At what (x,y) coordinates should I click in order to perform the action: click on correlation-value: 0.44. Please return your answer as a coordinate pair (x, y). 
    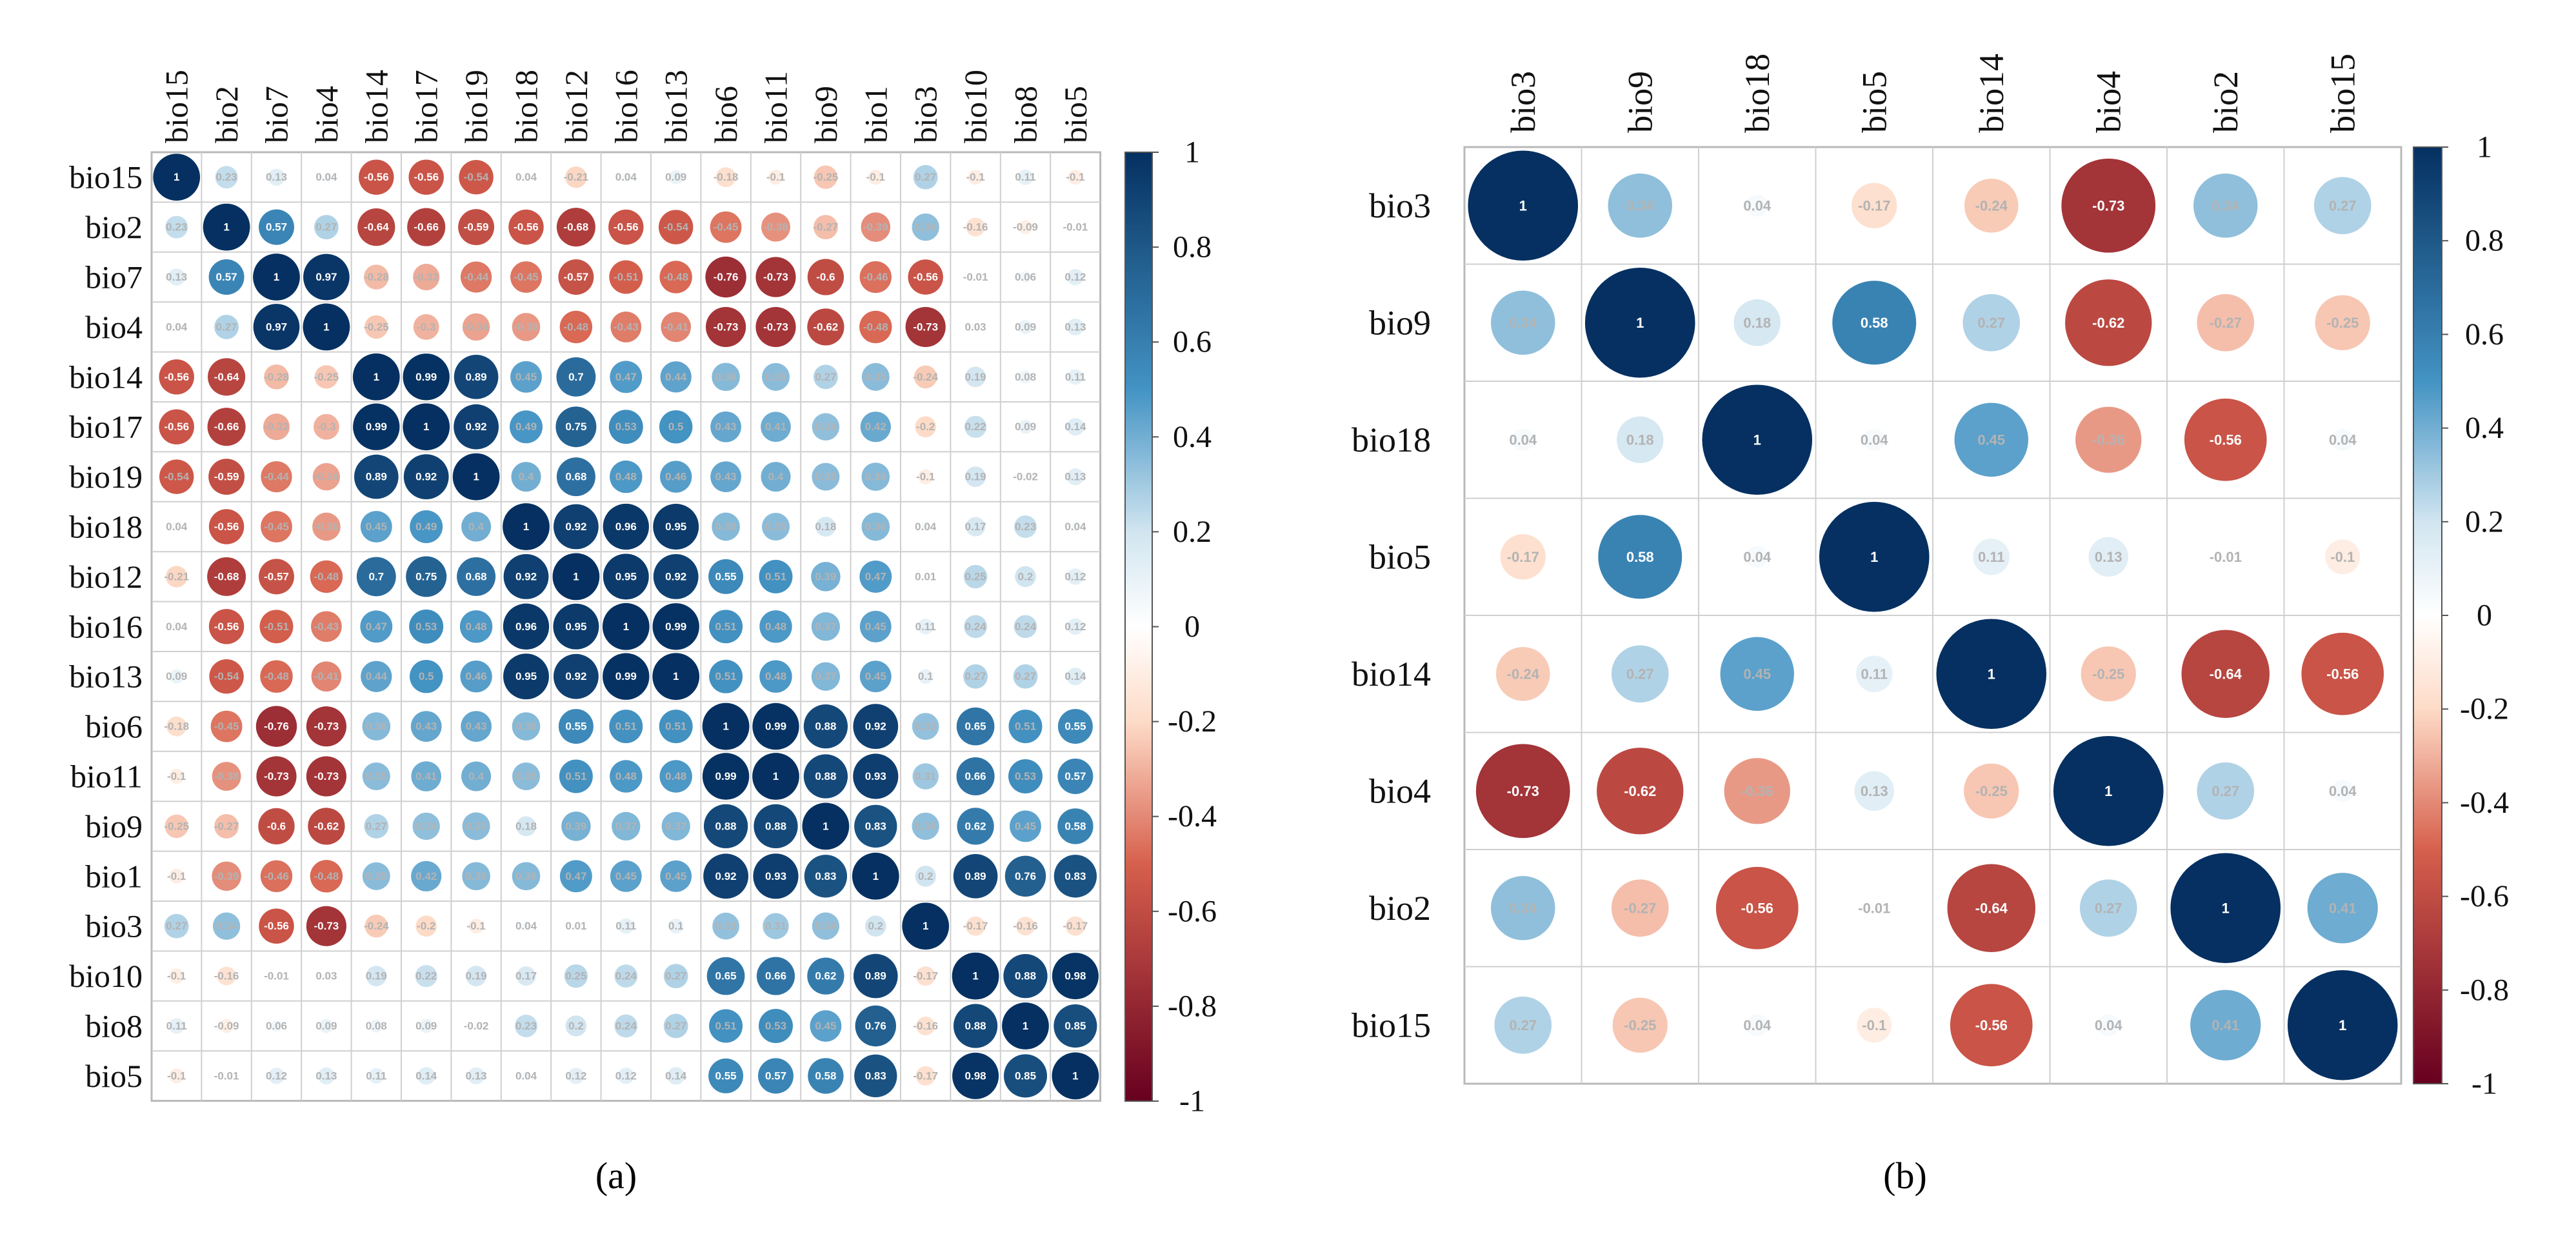
    Looking at the image, I should click on (676, 377).